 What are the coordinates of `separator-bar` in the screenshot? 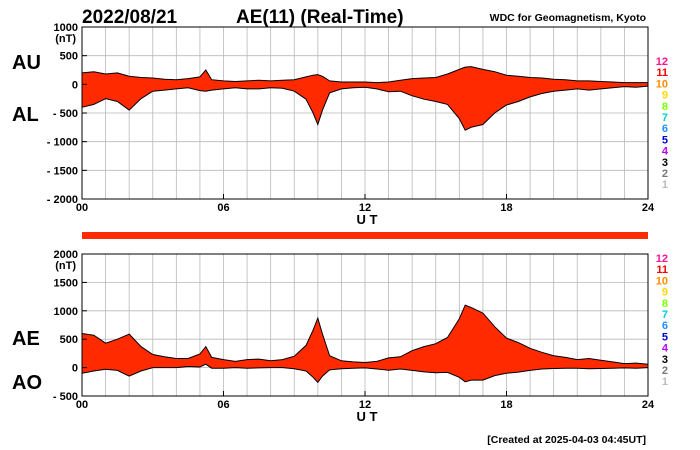 It's located at (365, 235).